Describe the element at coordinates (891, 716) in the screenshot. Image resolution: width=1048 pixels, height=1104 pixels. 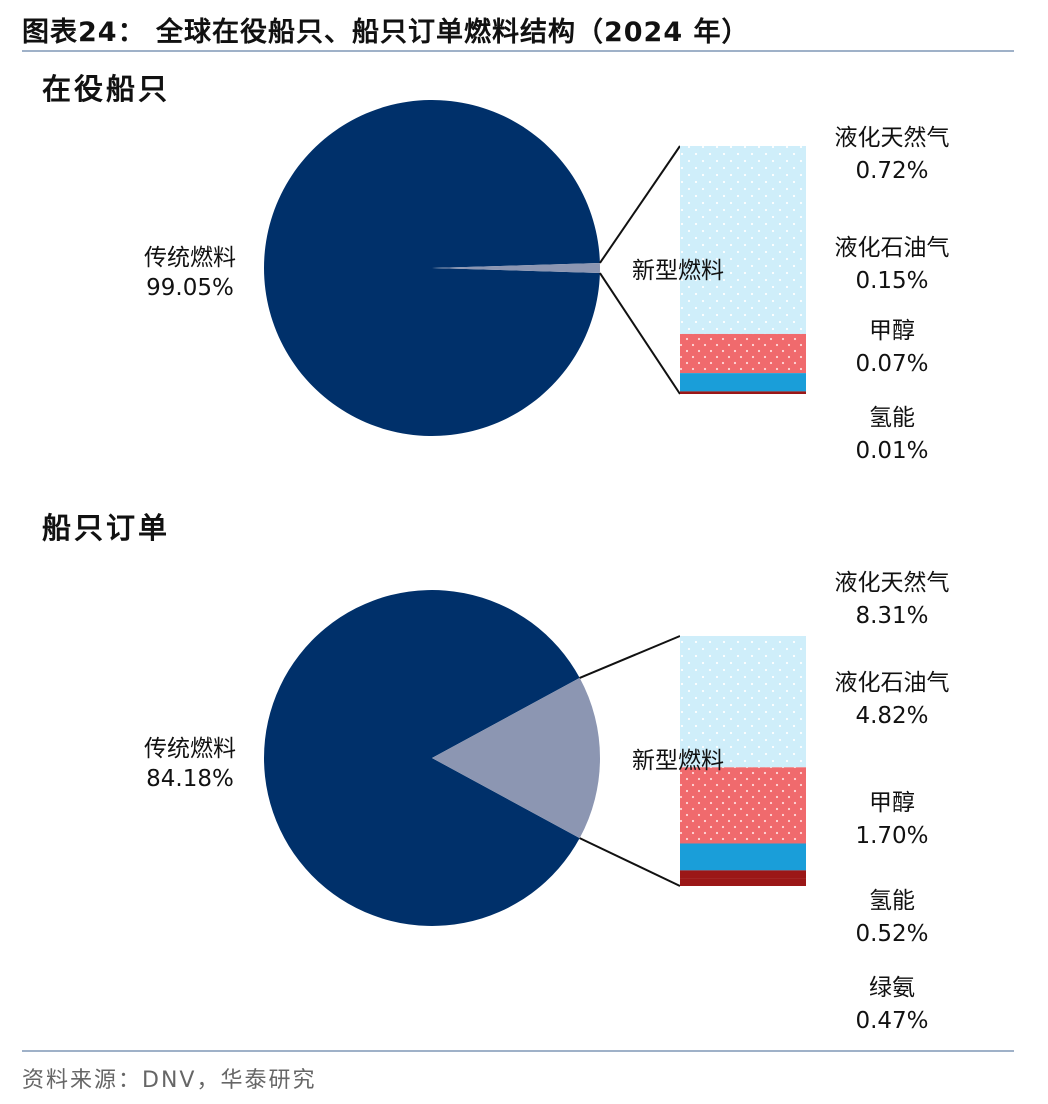
I see `breakdown-value: 4.82%` at that location.